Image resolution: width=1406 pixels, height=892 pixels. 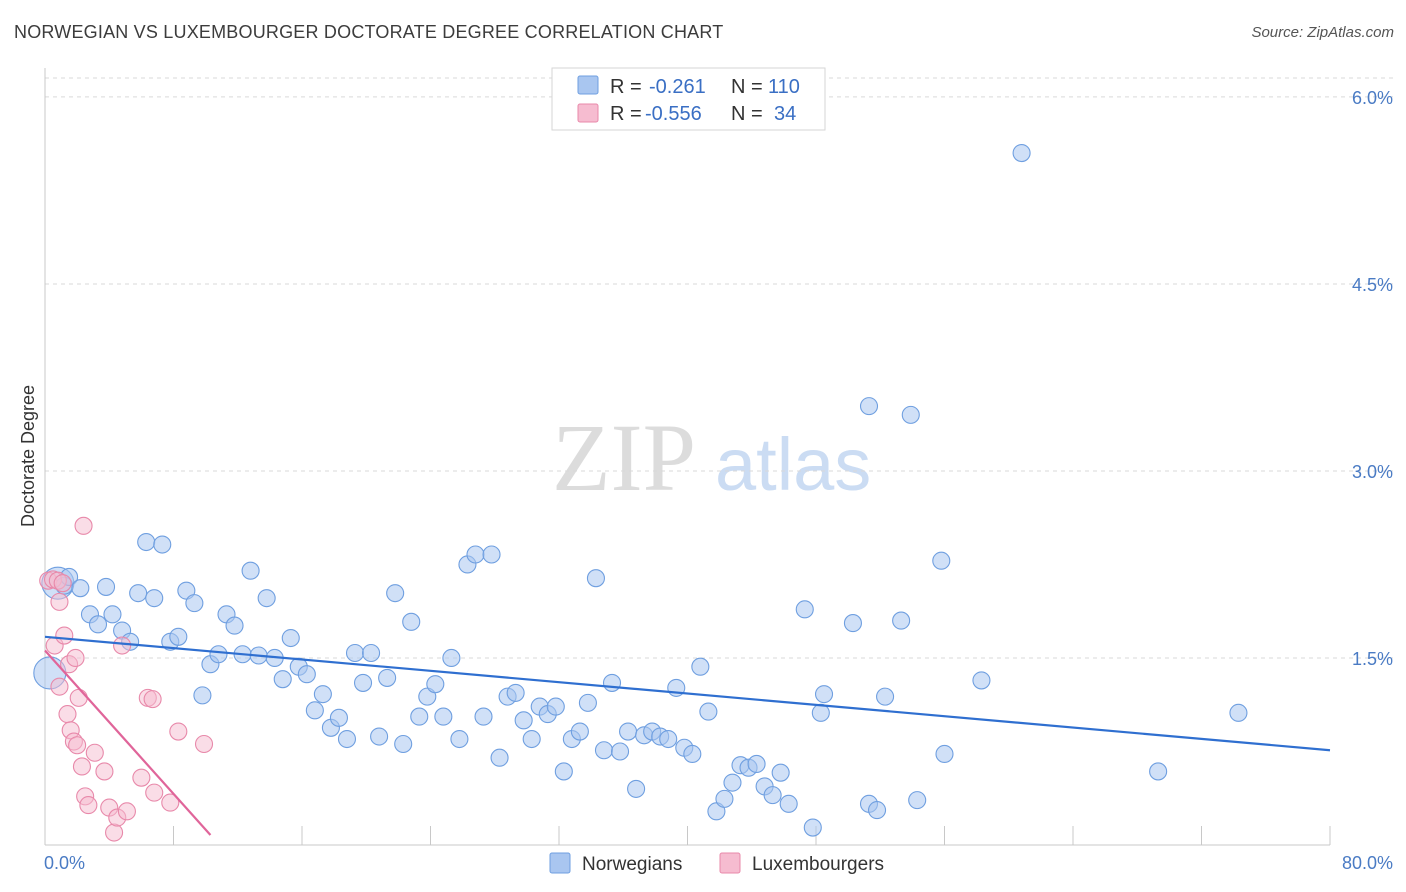 What do you see at coordinates (588, 113) in the screenshot?
I see `legend-swatch-pink` at bounding box center [588, 113].